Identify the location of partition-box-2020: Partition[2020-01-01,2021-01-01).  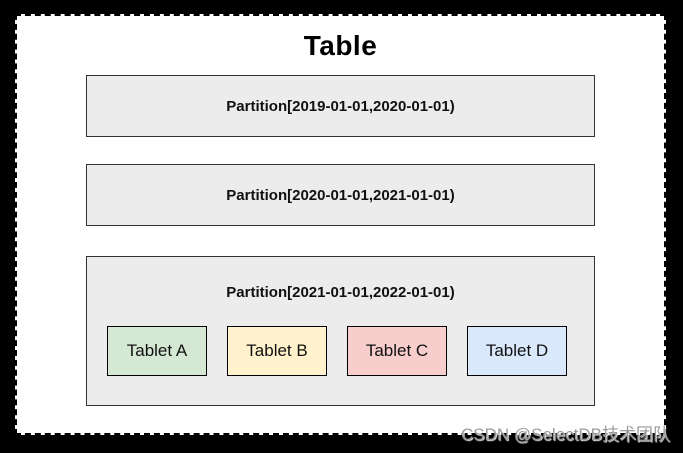
(340, 195).